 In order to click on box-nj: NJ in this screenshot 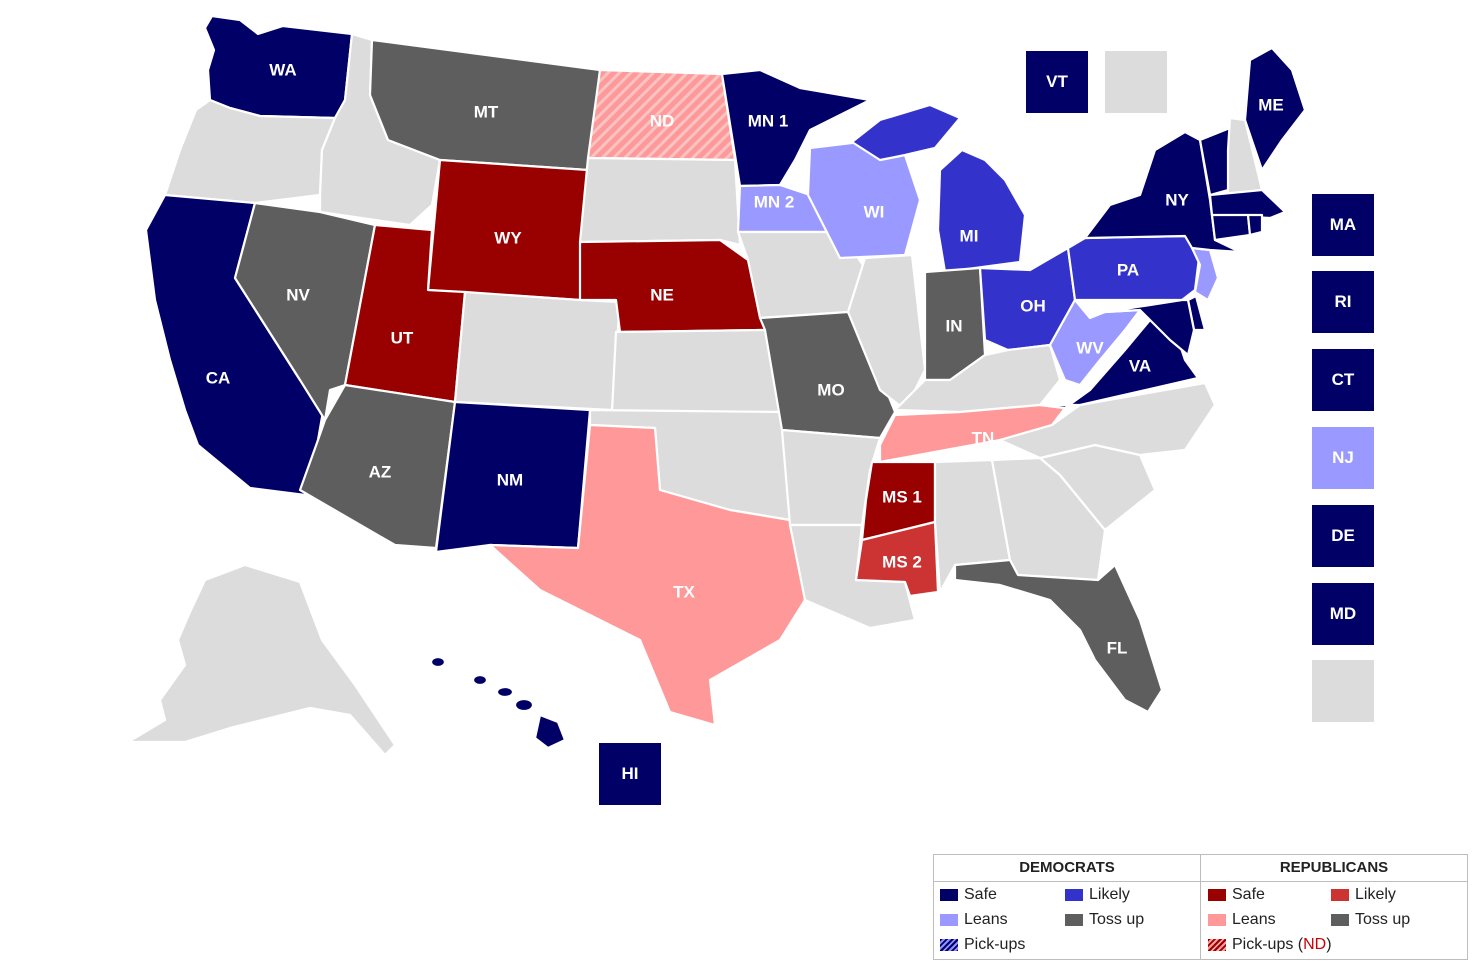, I will do `click(1343, 458)`.